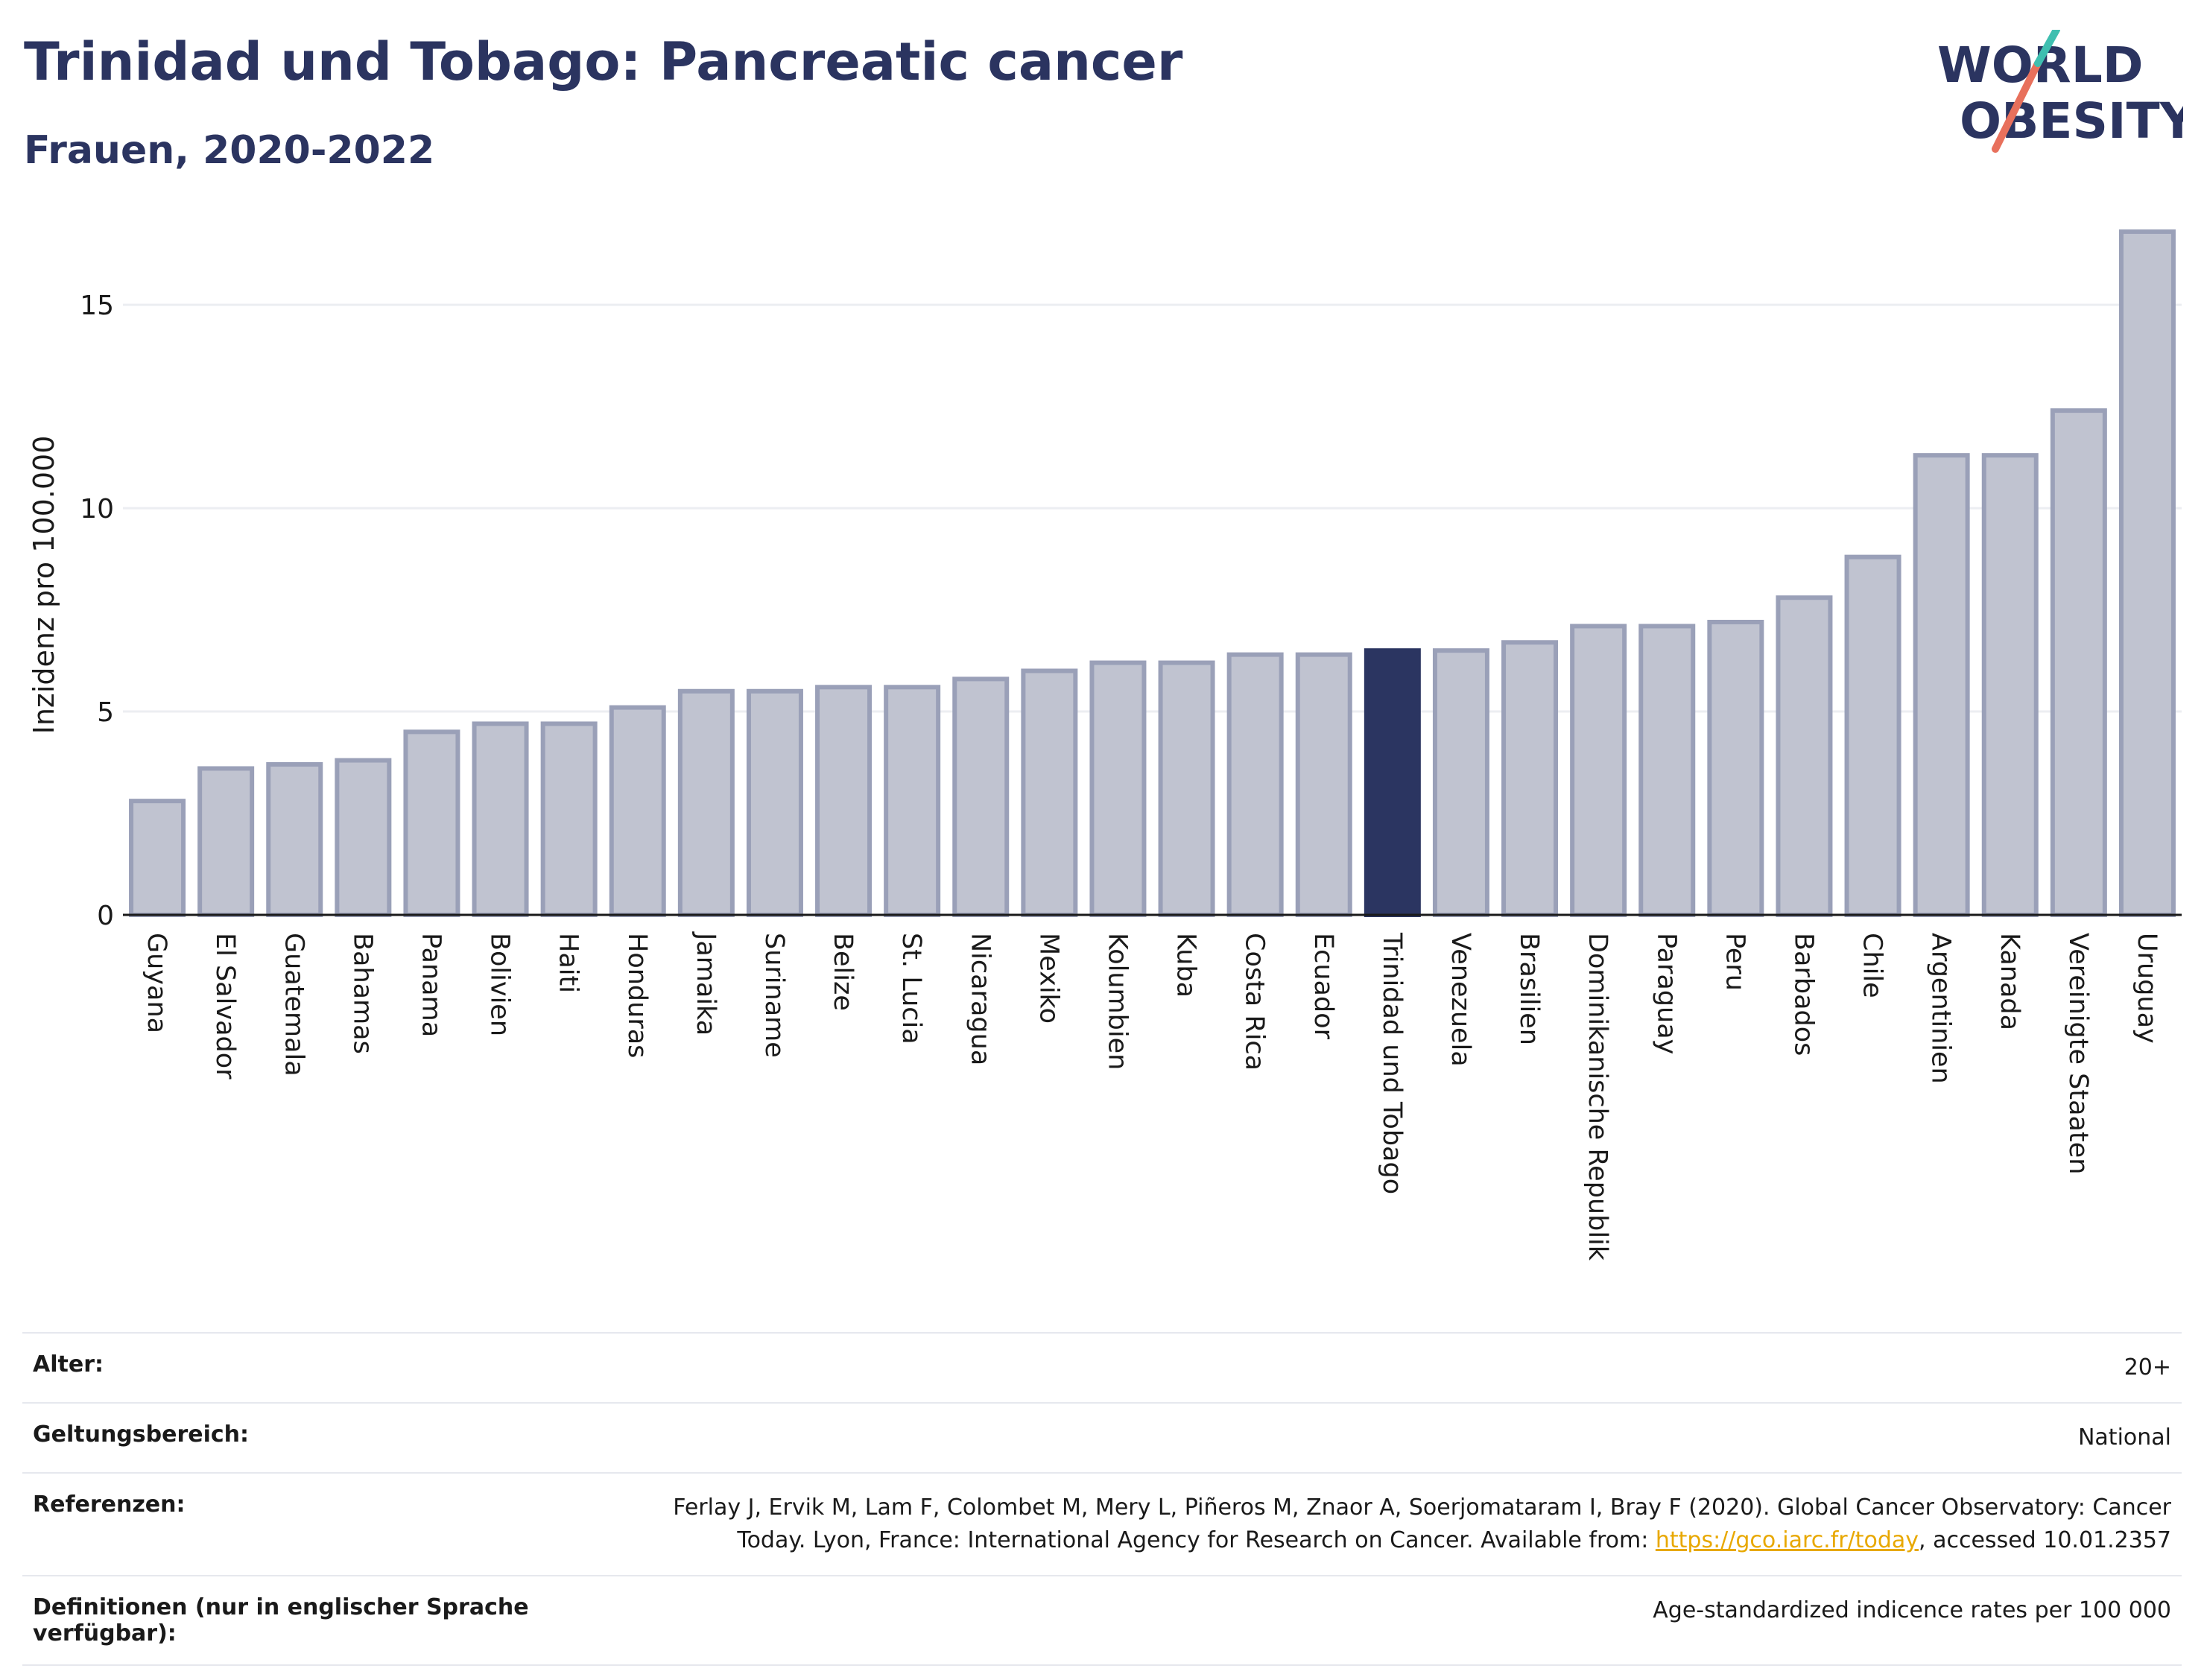  What do you see at coordinates (1803, 994) in the screenshot?
I see `x-tick-label: Barbados` at bounding box center [1803, 994].